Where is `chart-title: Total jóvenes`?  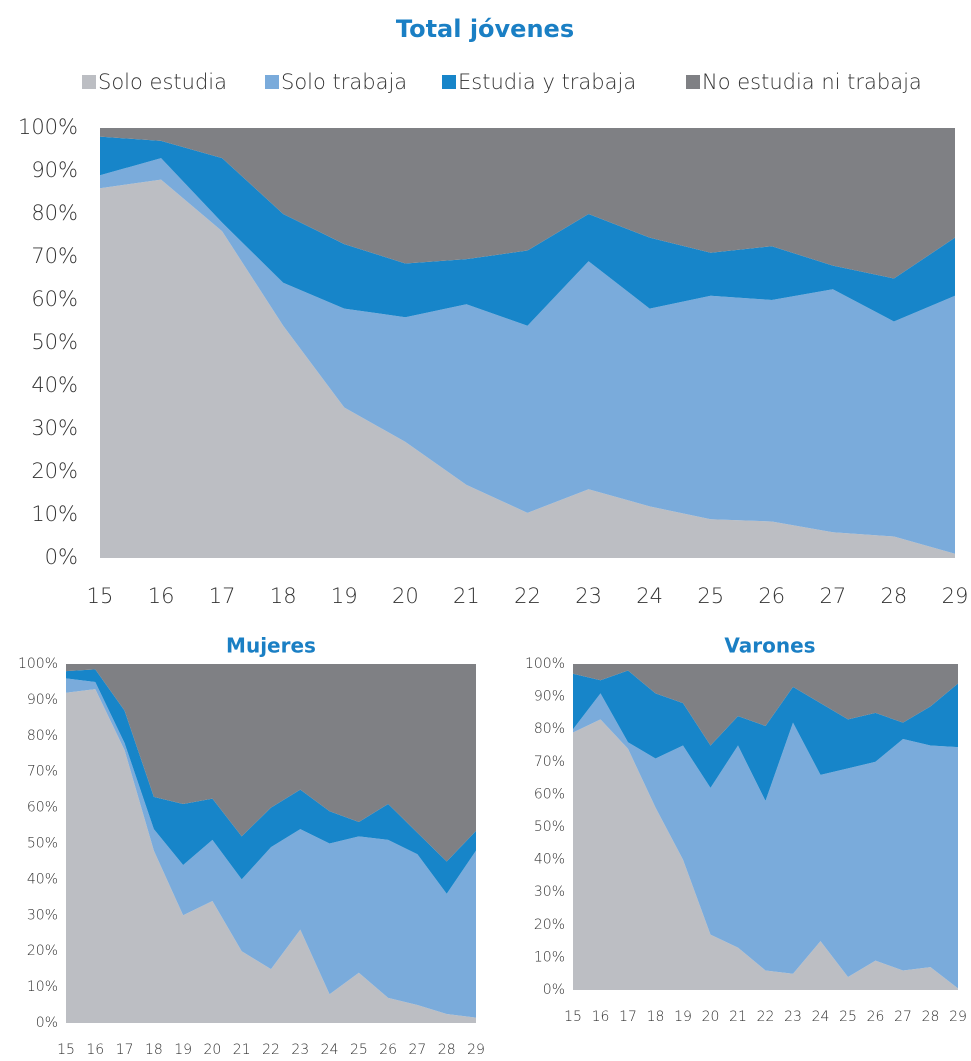
chart-title: Total jóvenes is located at coordinates (485, 29).